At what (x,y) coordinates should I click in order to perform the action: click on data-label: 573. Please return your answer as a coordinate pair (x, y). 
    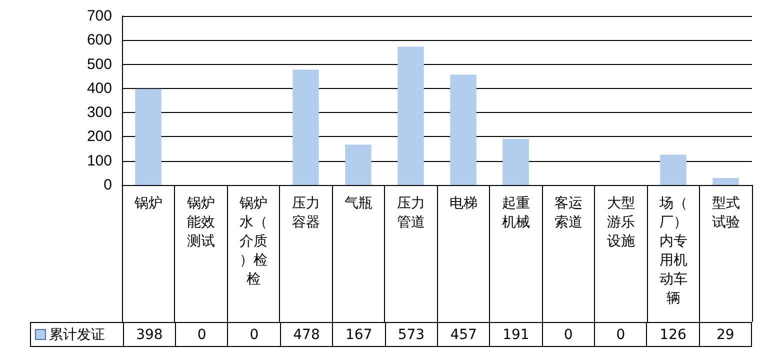
    Looking at the image, I should click on (410, 334).